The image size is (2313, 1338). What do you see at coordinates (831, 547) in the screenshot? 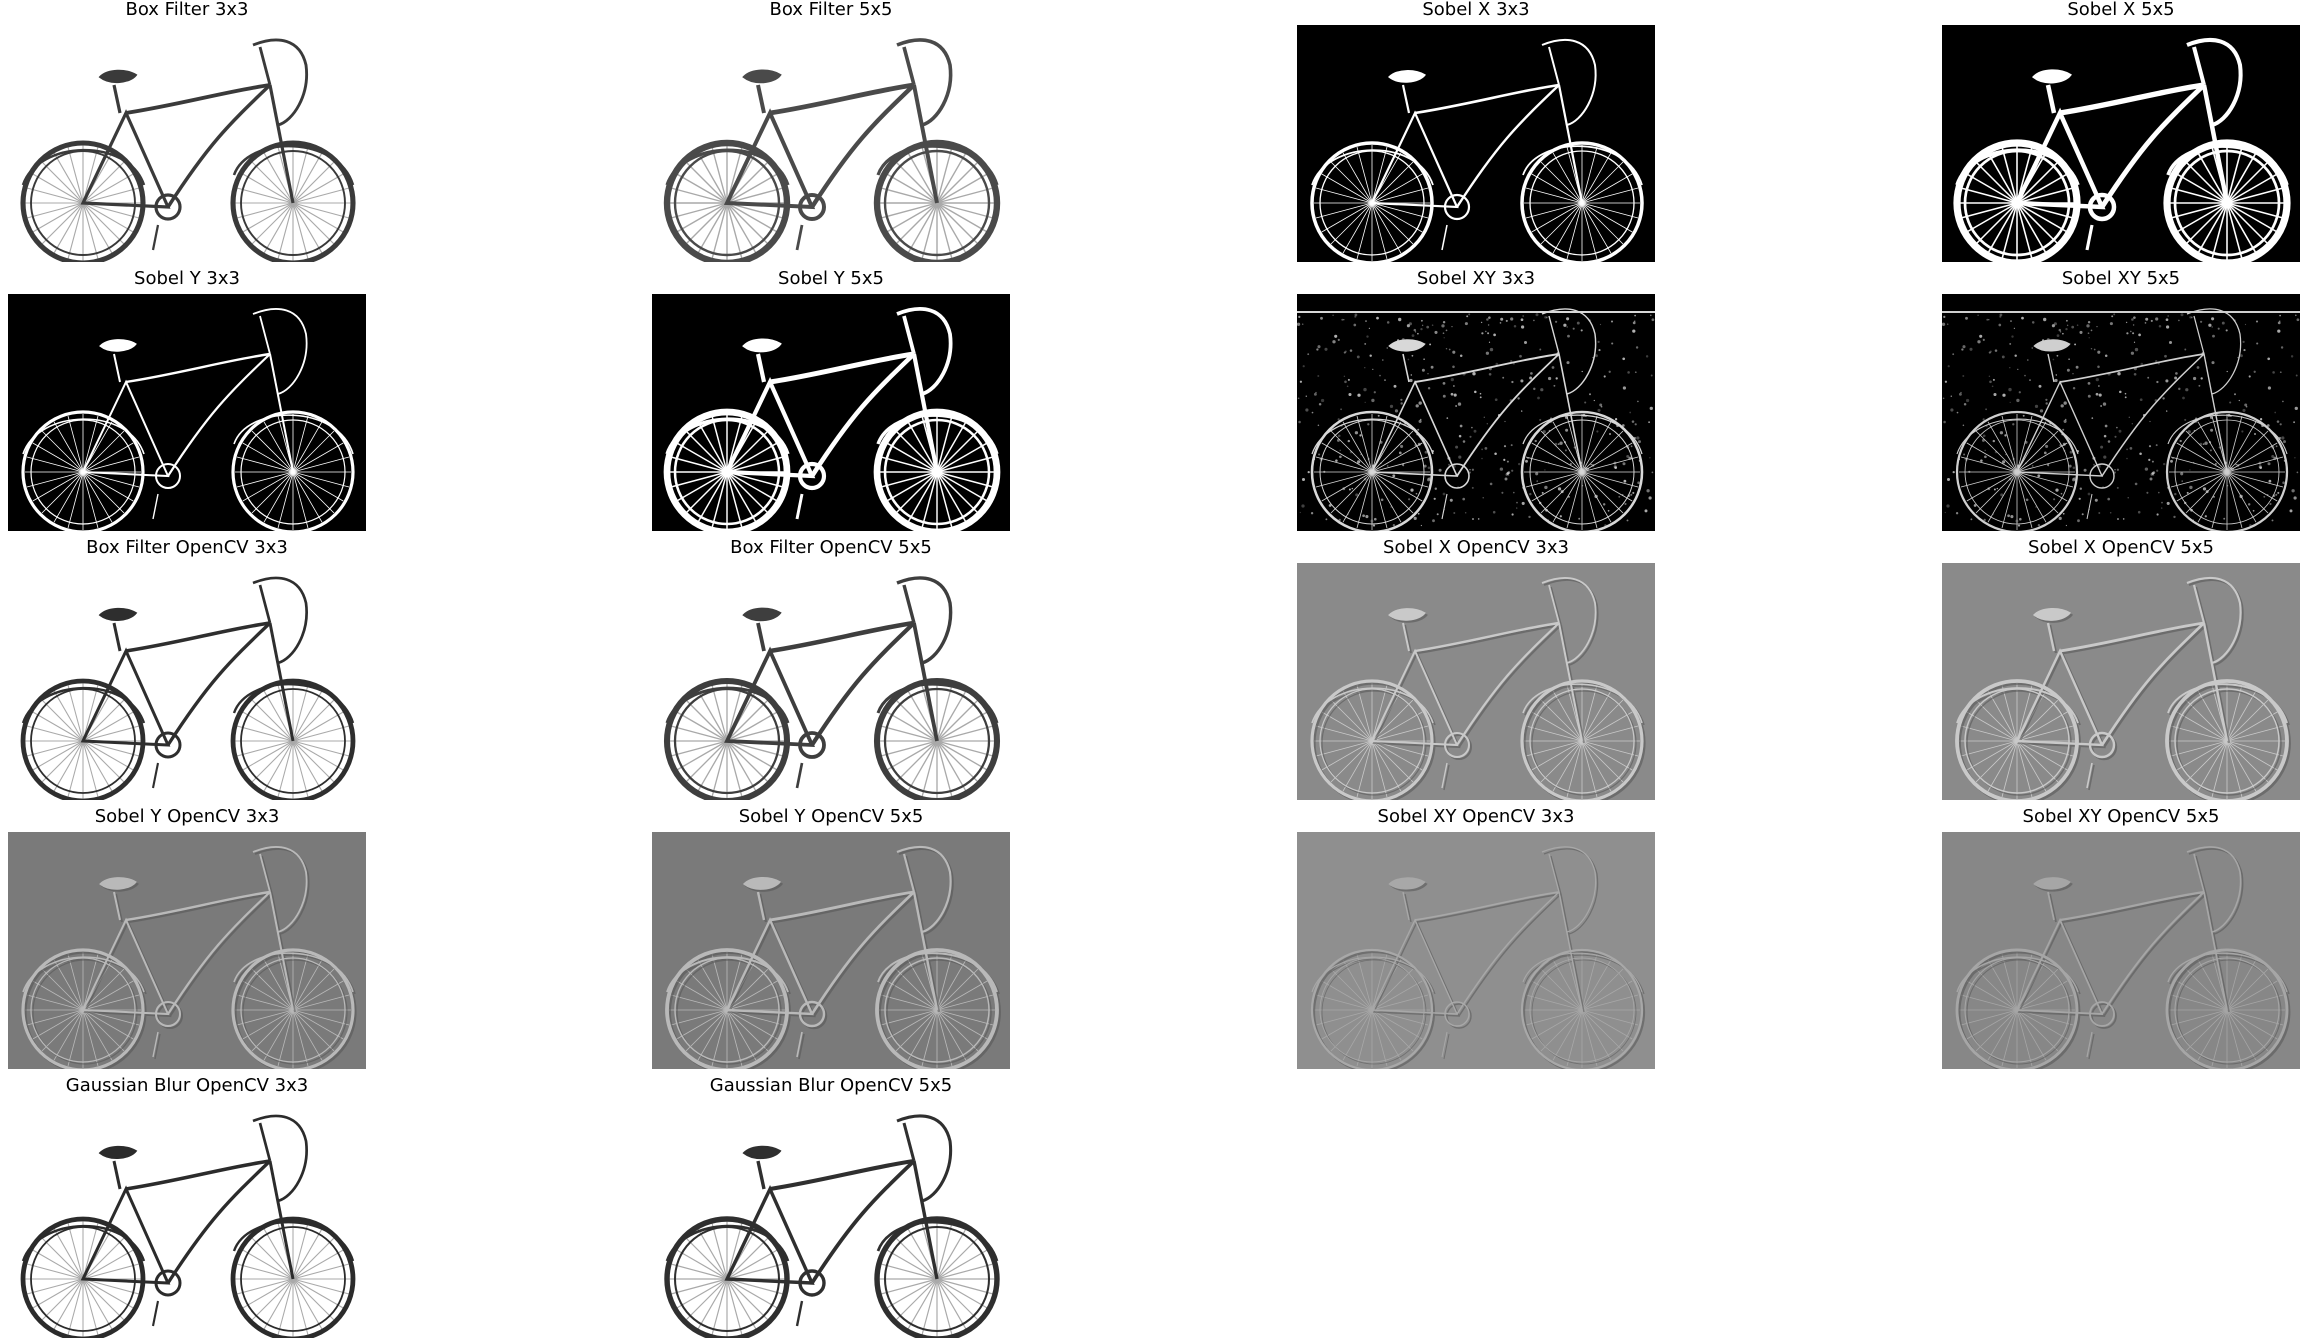
I see `panel-title: Box Filter OpenCV 5x5` at bounding box center [831, 547].